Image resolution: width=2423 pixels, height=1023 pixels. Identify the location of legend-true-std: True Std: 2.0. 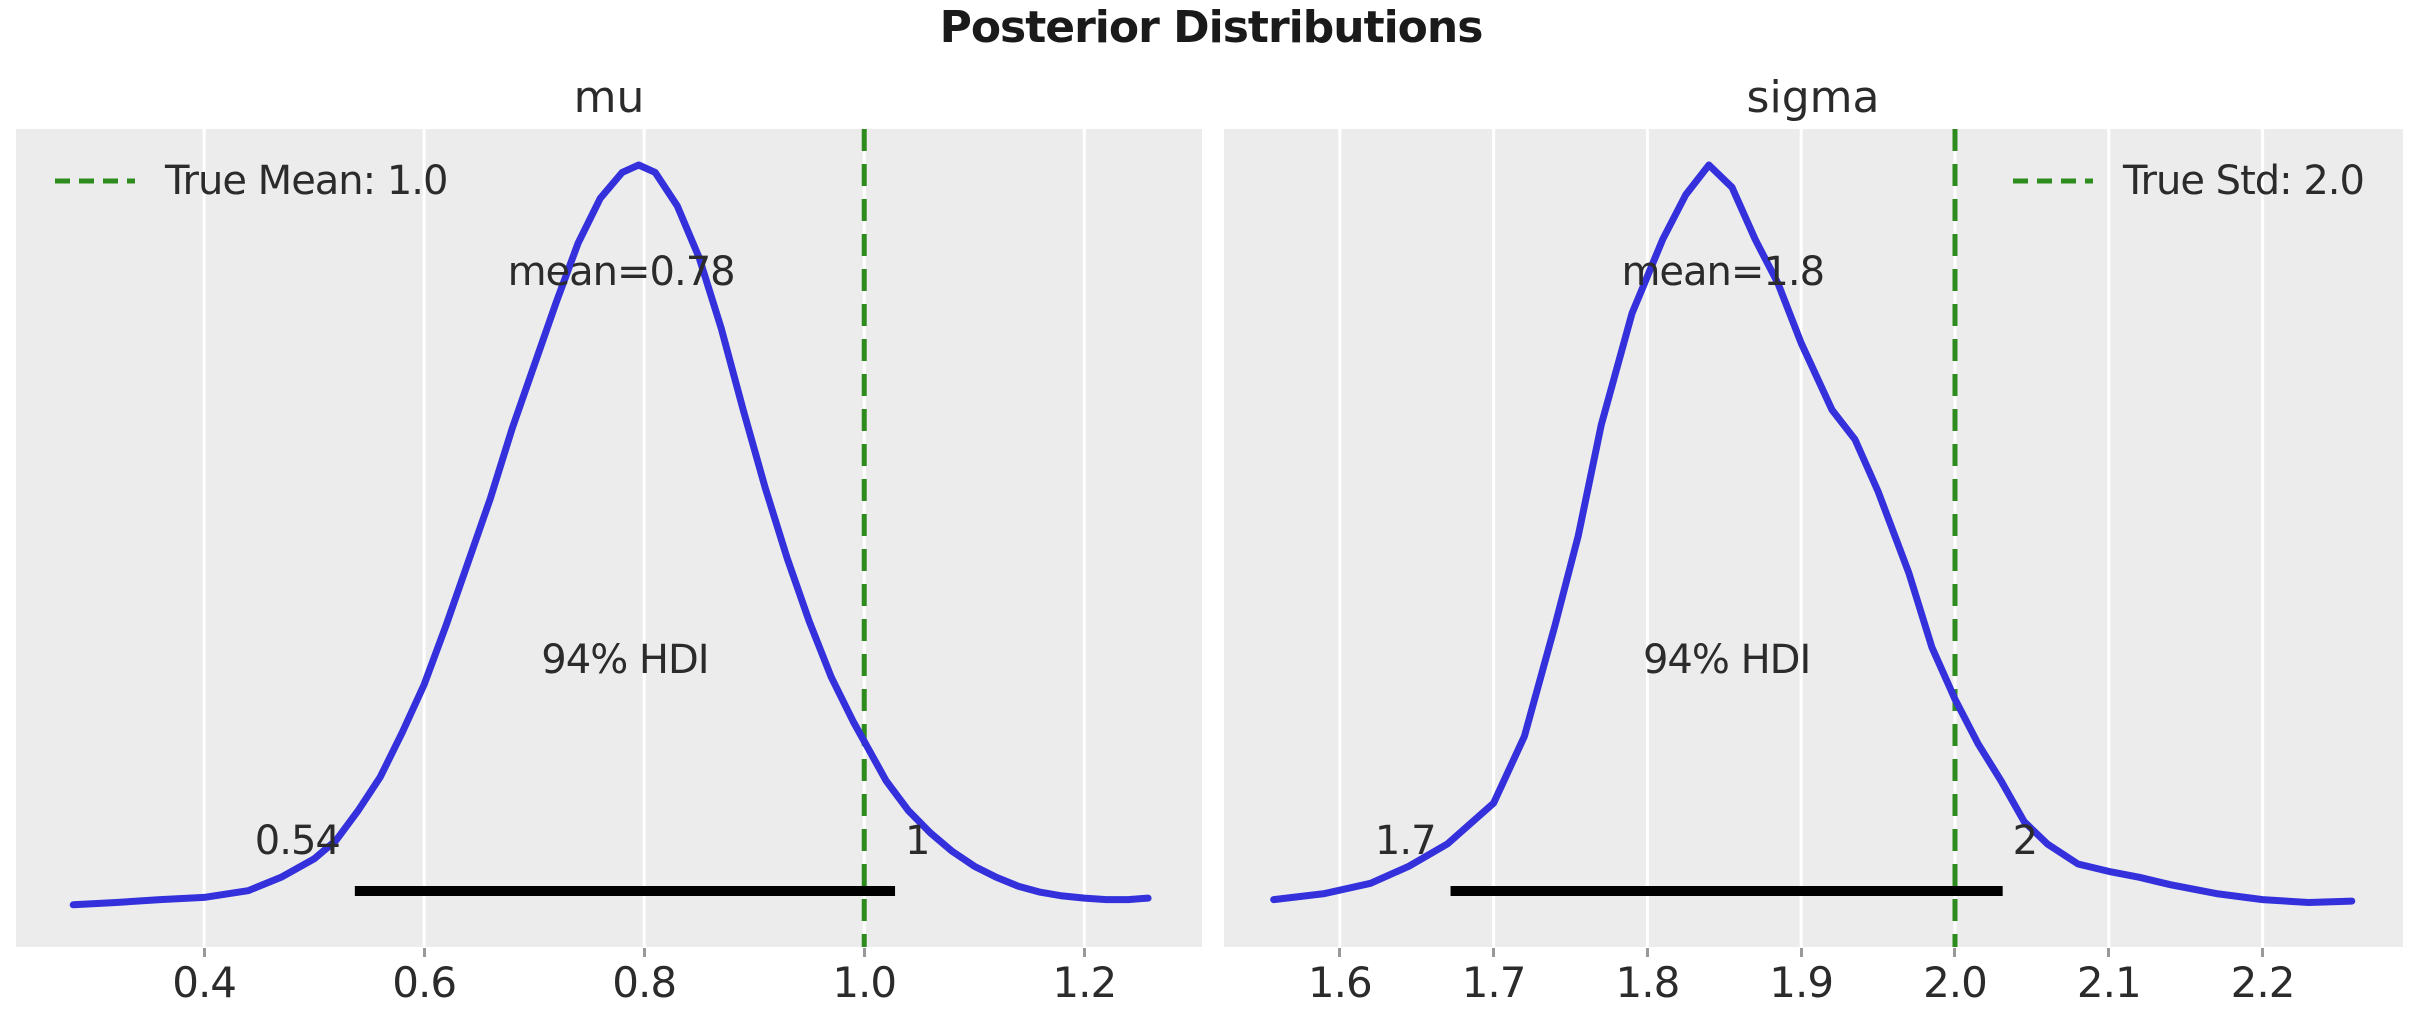
(2189, 181).